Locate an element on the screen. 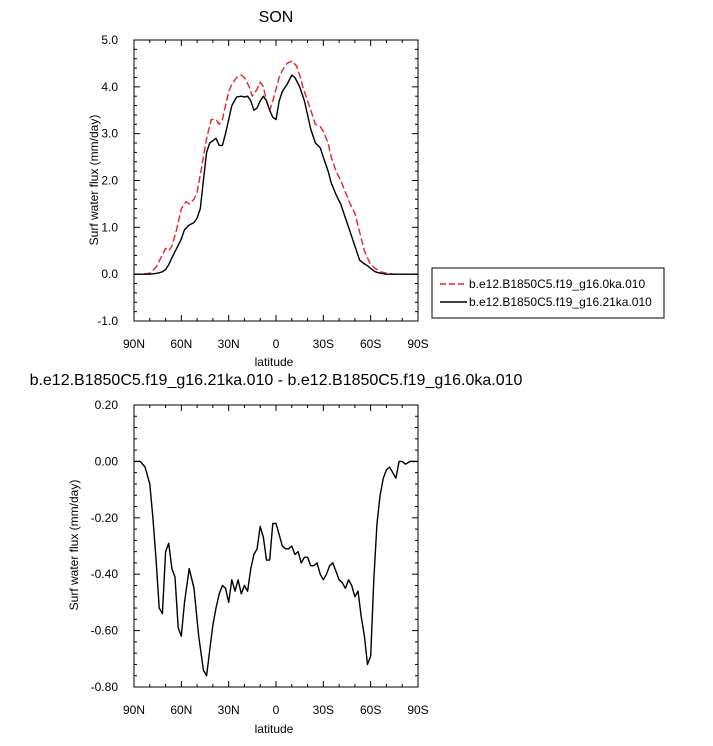 This screenshot has width=713, height=746. legend-label-series-1: b.e12.B1850C5.f19_g16.21ka.010 is located at coordinates (560, 302).